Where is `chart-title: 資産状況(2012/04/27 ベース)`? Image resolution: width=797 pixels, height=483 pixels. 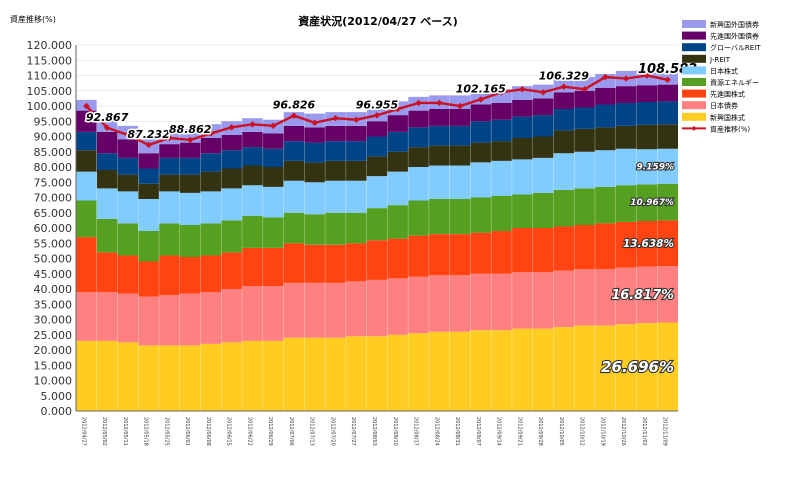 chart-title: 資産状況(2012/04/27 ベース) is located at coordinates (378, 21).